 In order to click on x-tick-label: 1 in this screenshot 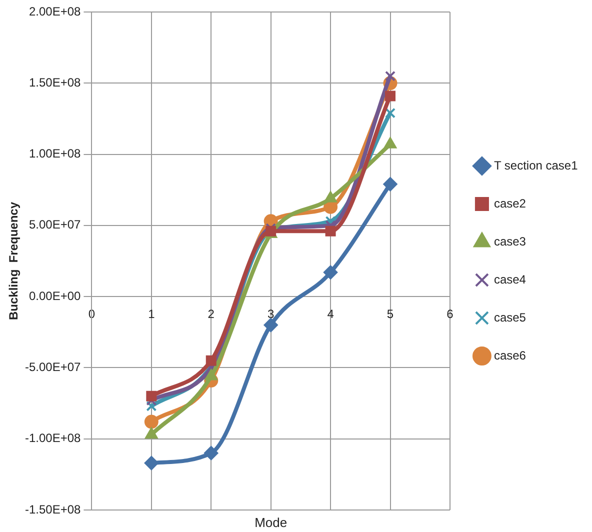, I will do `click(152, 314)`.